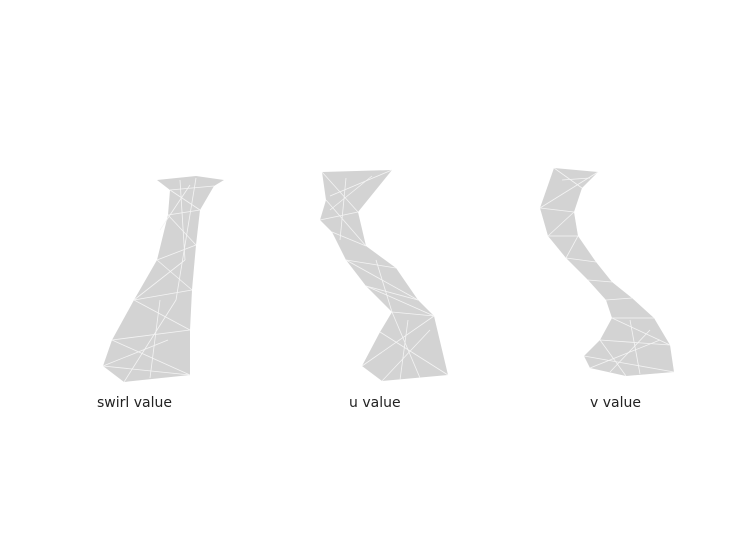  Describe the element at coordinates (163, 279) in the screenshot. I see `swirl-shape` at that location.